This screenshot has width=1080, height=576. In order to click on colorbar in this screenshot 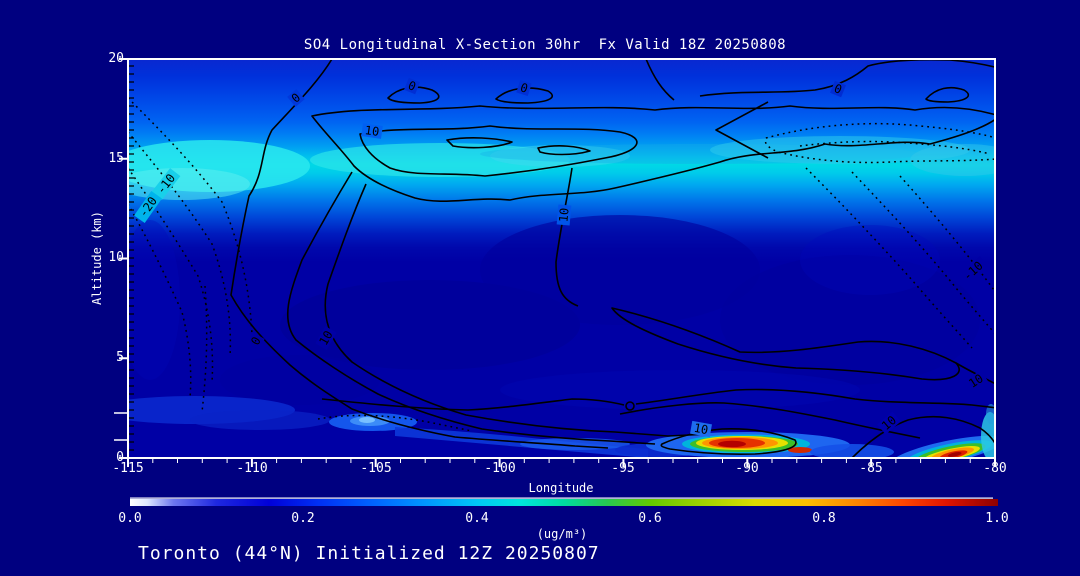, I will do `click(564, 501)`.